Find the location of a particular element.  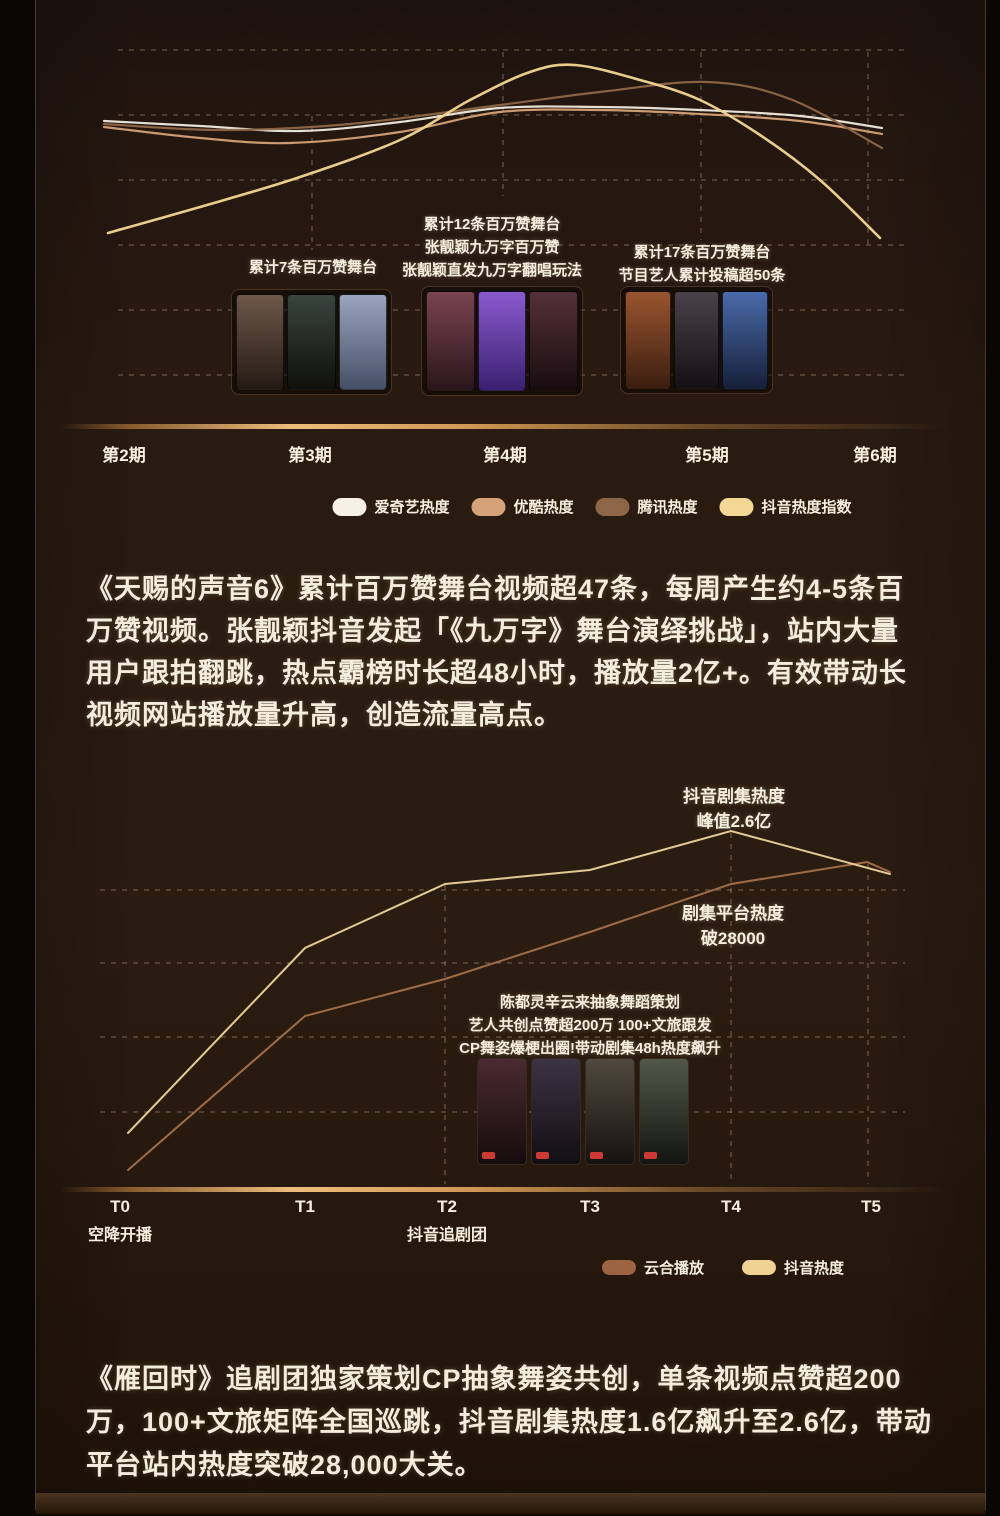

annotation-line: 张靓颖直发九万字翻唱玩法 is located at coordinates (492, 270).